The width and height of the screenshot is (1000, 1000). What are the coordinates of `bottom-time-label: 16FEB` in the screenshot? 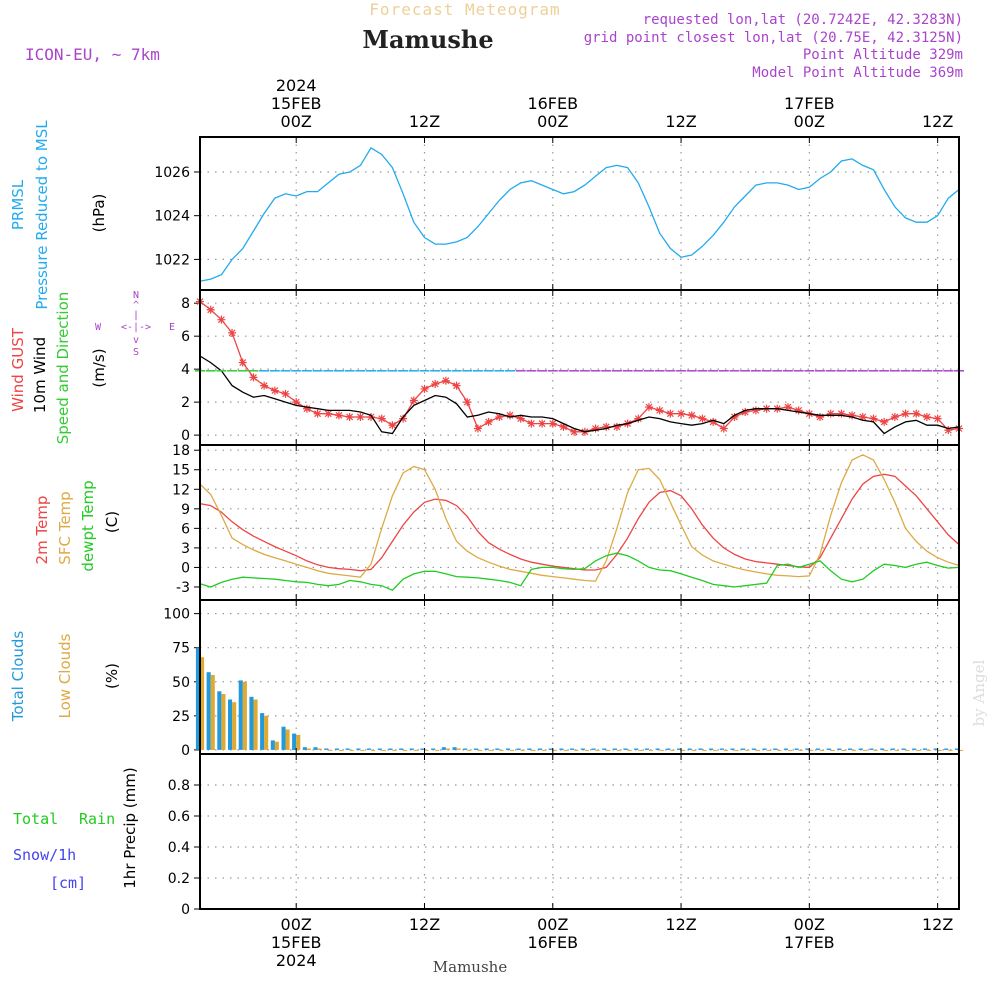 It's located at (552, 942).